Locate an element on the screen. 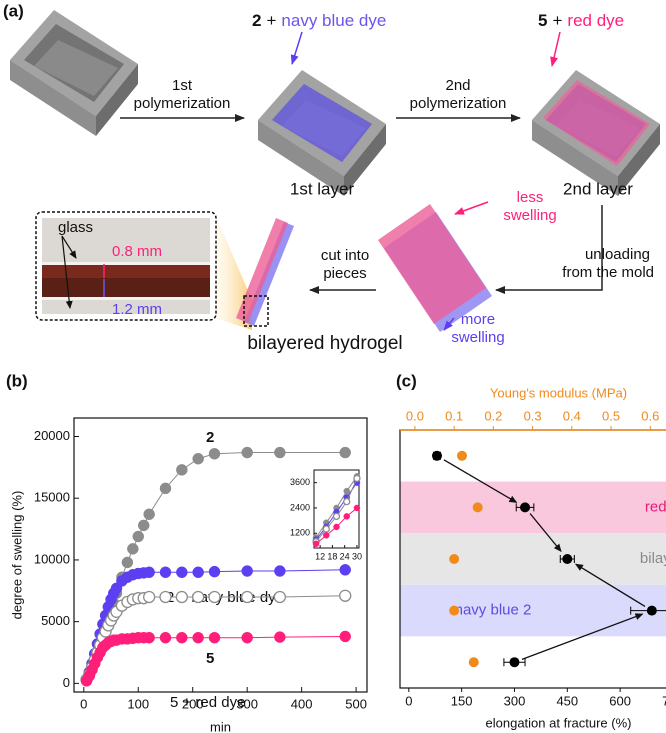  category-label: bilayer is located at coordinates (653, 558).